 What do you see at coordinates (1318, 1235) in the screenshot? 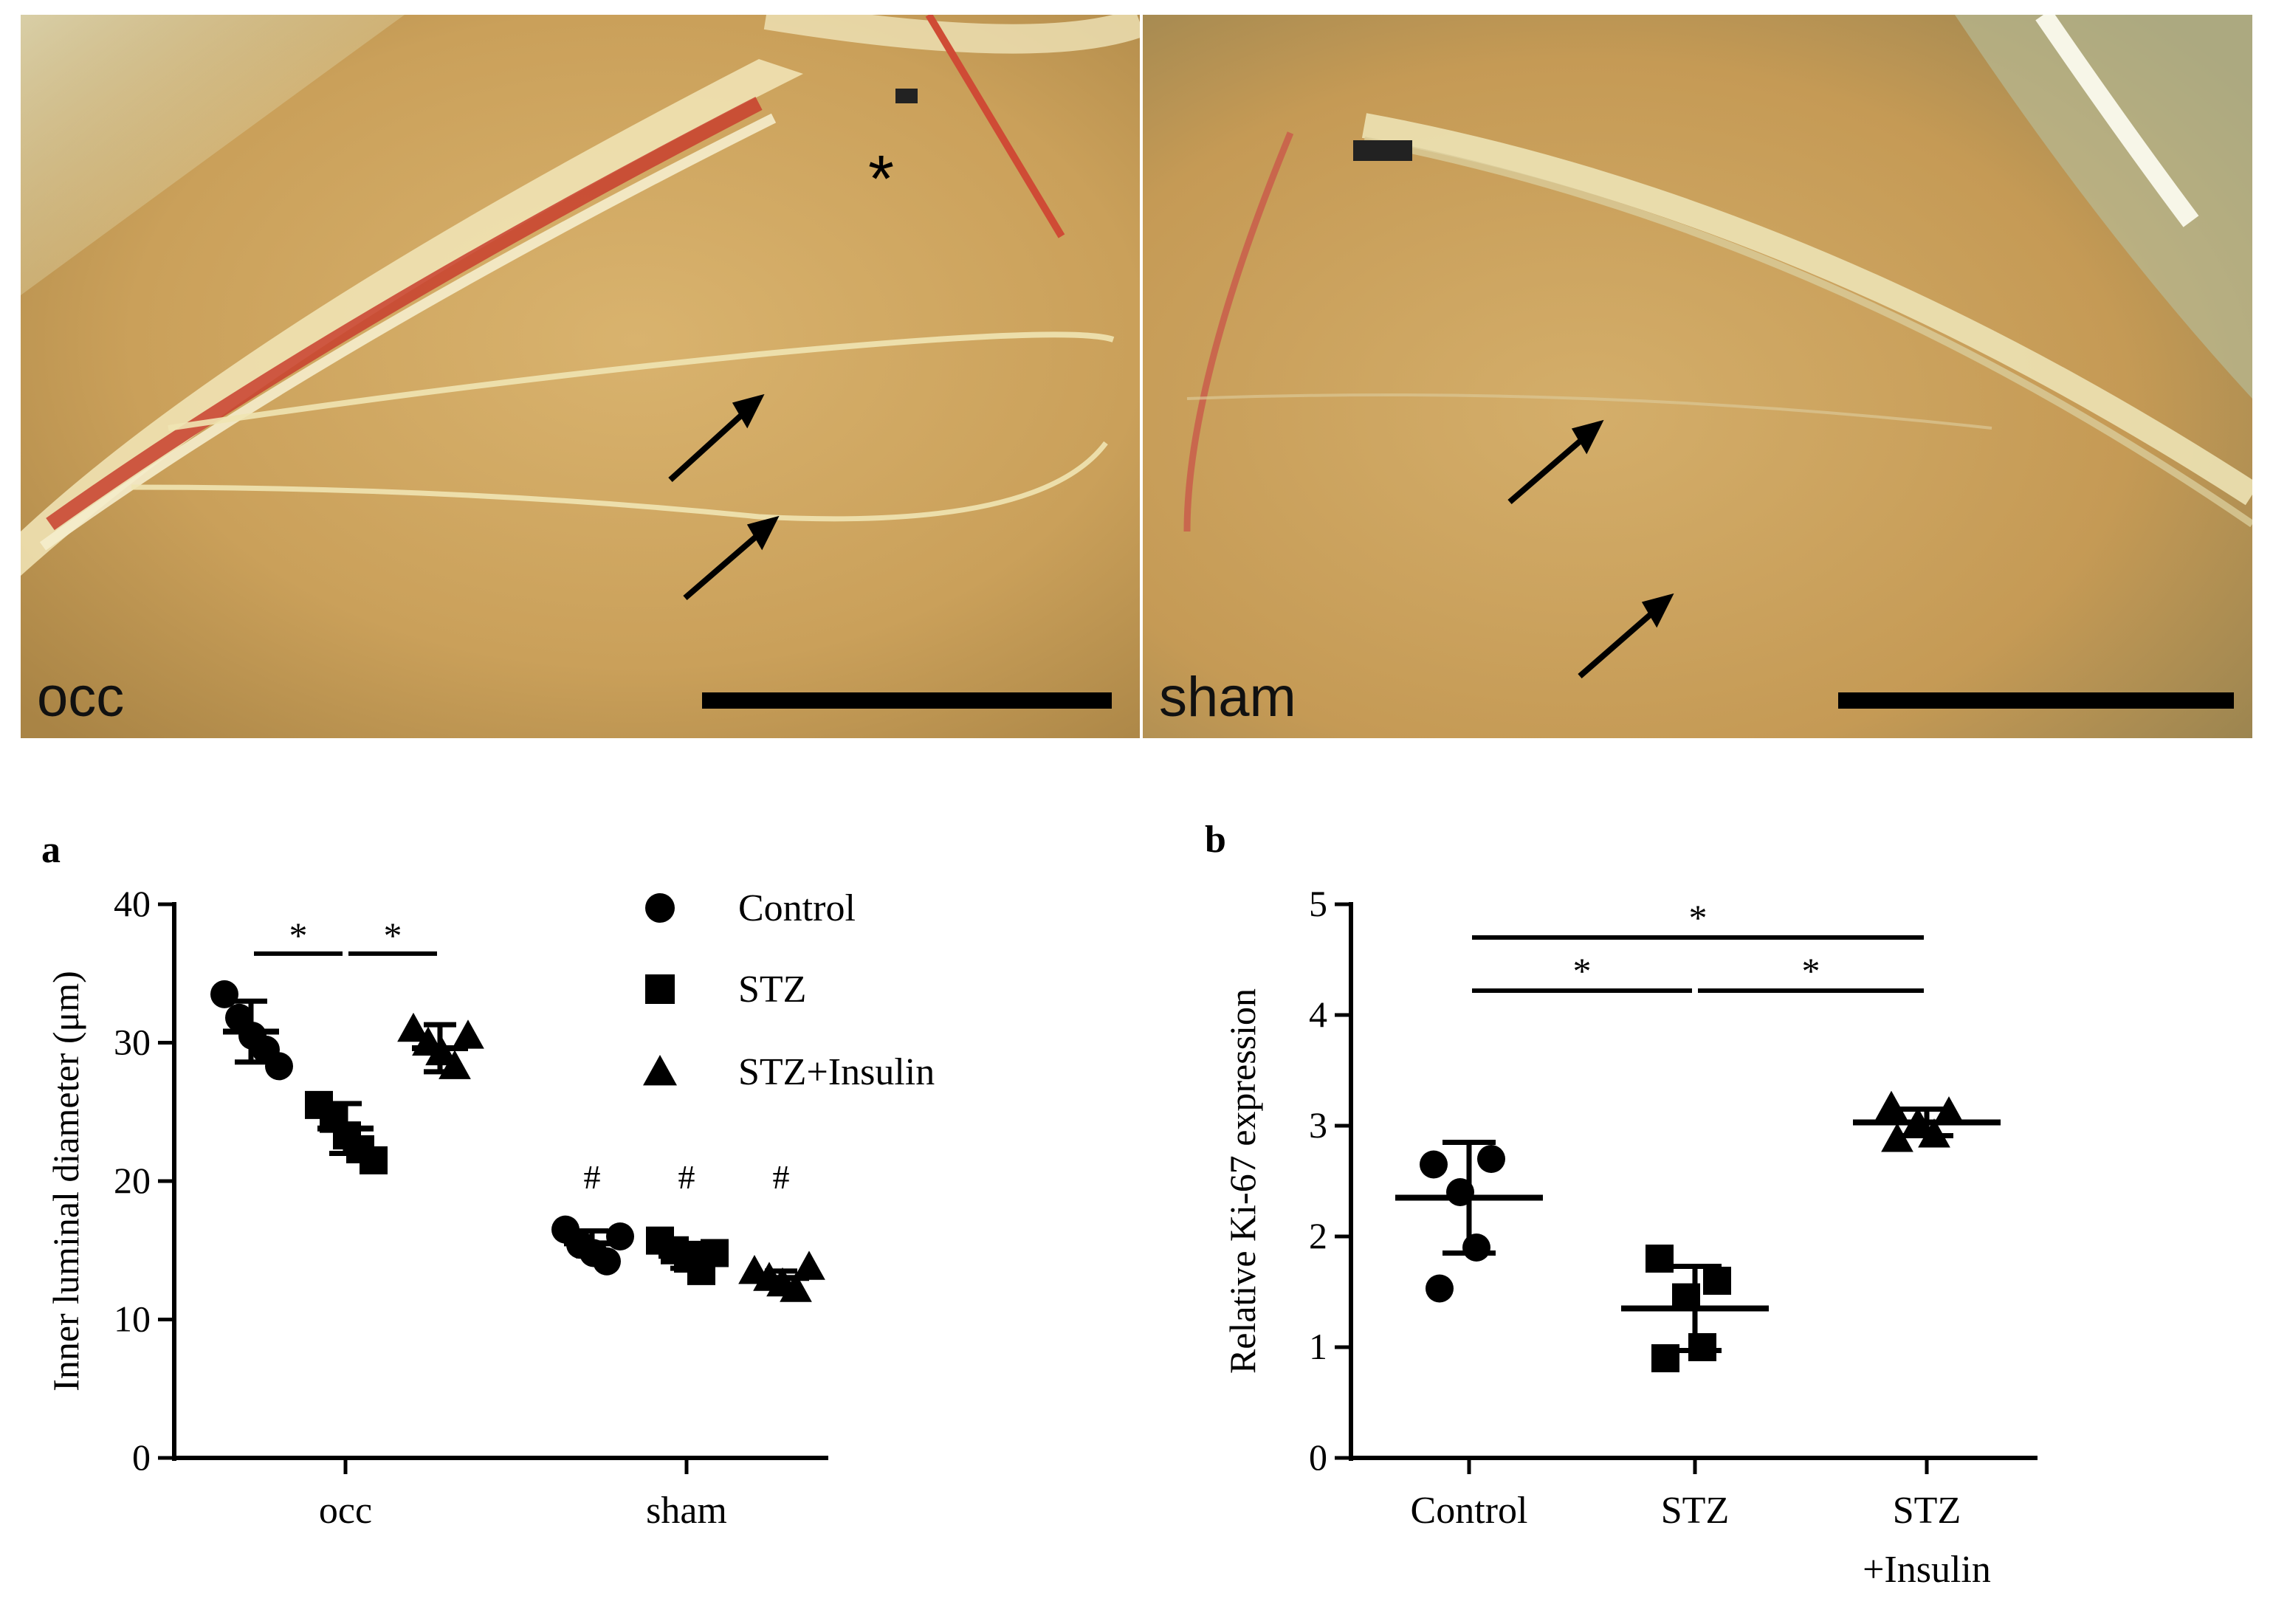
I see `y-tick-label-b: 2` at bounding box center [1318, 1235].